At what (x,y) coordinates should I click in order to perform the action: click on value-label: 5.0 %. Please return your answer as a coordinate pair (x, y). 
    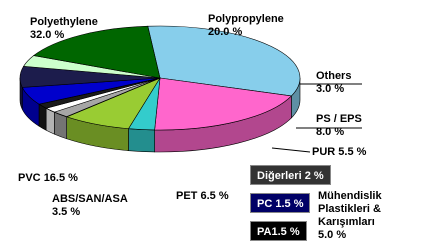
    Looking at the image, I should click on (332, 235).